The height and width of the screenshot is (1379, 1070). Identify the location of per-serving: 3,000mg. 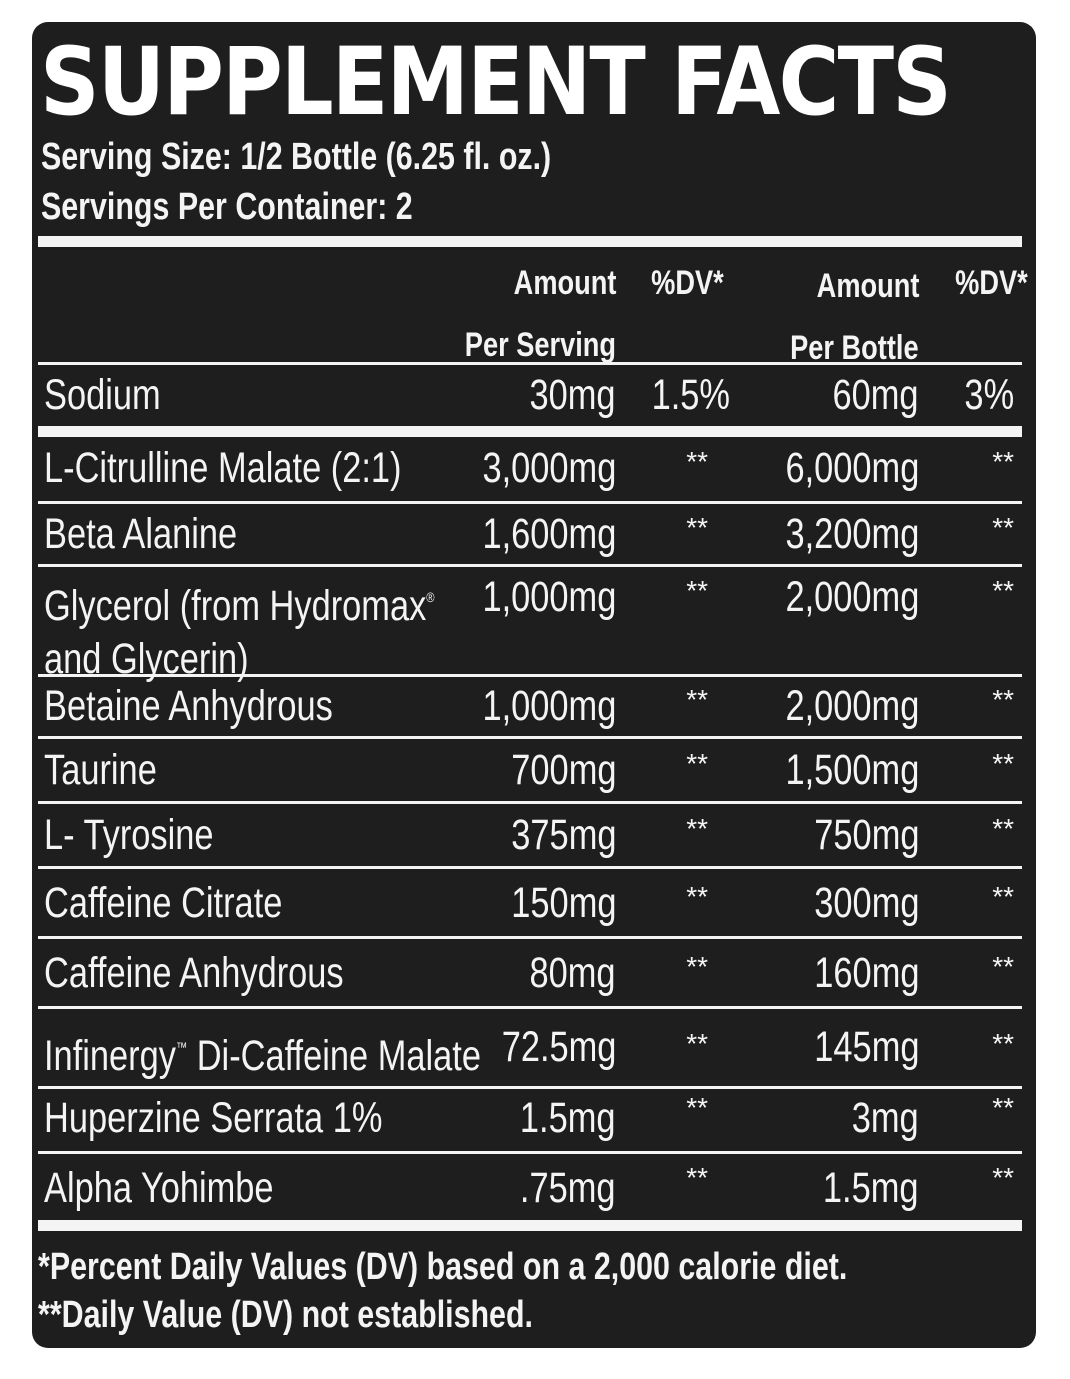
(549, 468).